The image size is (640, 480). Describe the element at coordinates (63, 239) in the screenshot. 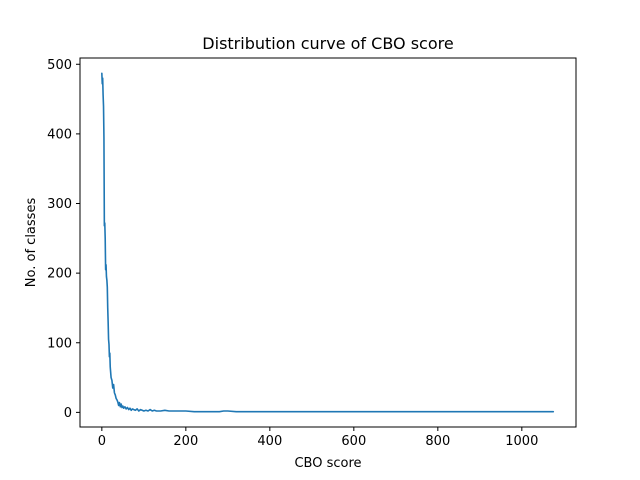

I see `y-axis-ticks: 0 100 200 300 400 500` at that location.